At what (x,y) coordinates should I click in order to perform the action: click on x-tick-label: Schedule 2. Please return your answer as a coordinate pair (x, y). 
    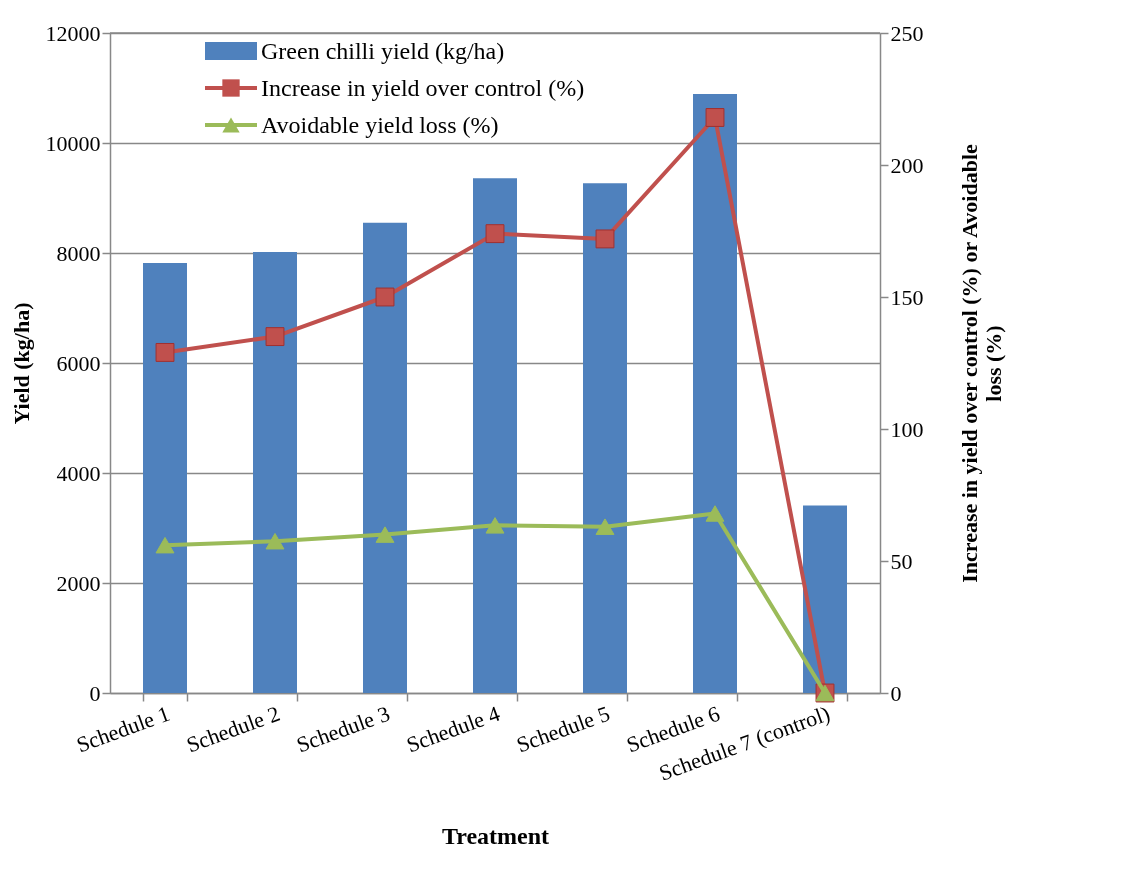
    Looking at the image, I should click on (233, 729).